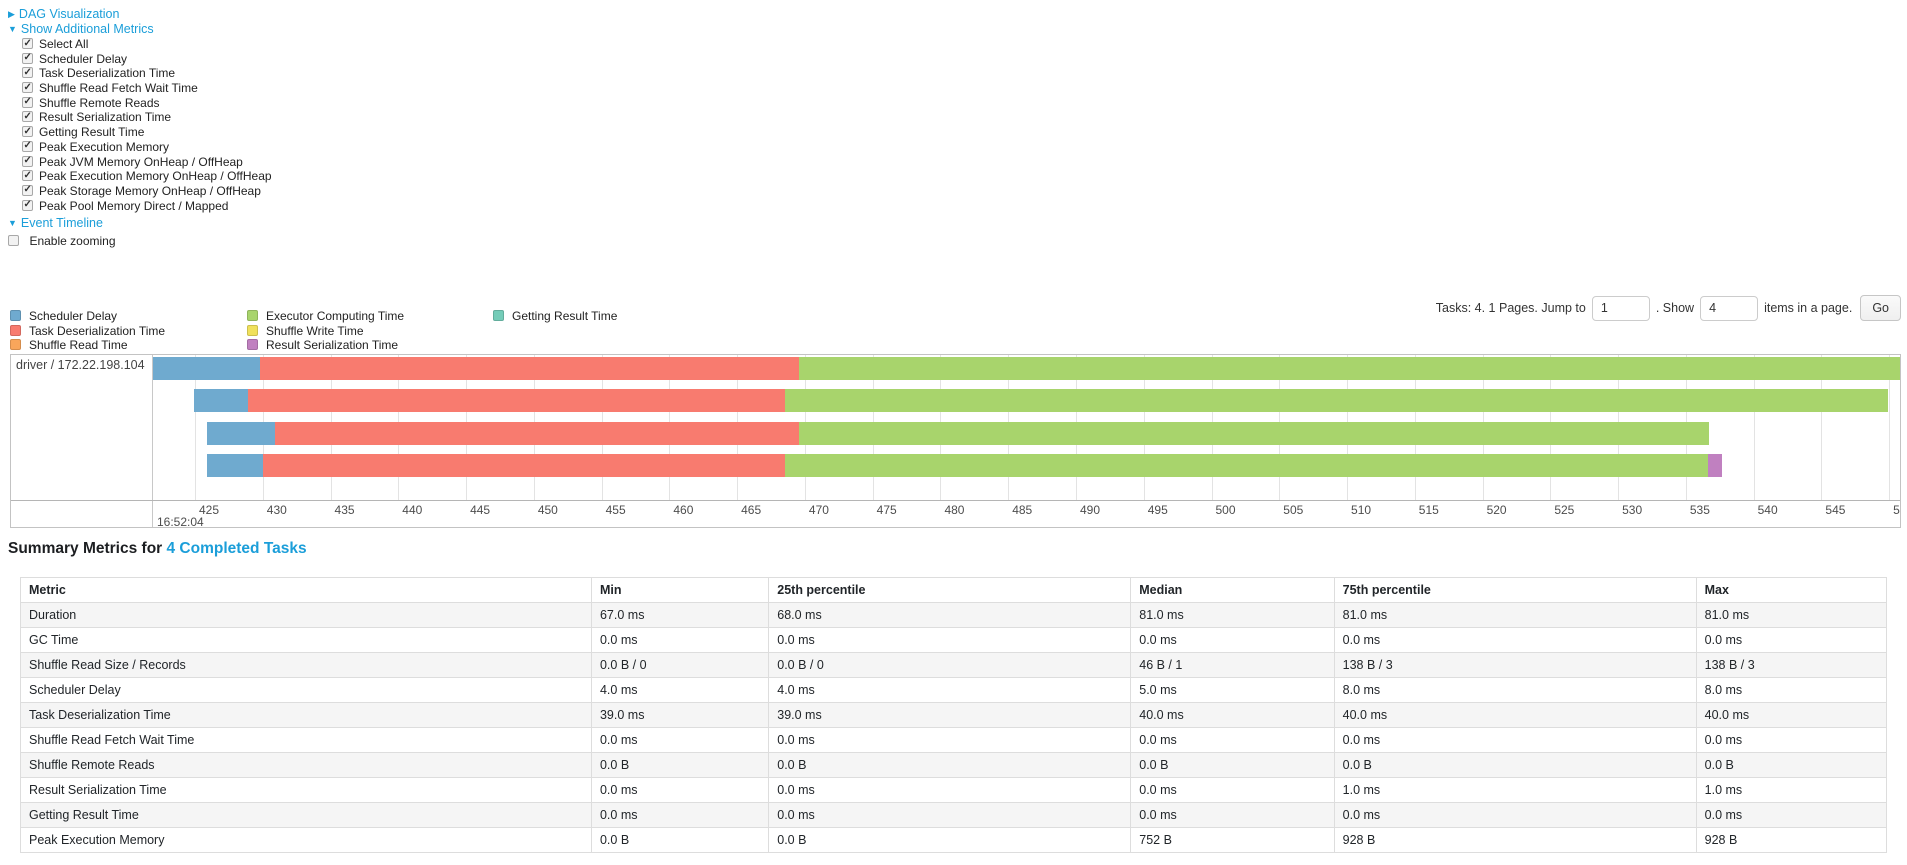  I want to click on metric-checkbox-item: Getting Result Time, so click(147, 132).